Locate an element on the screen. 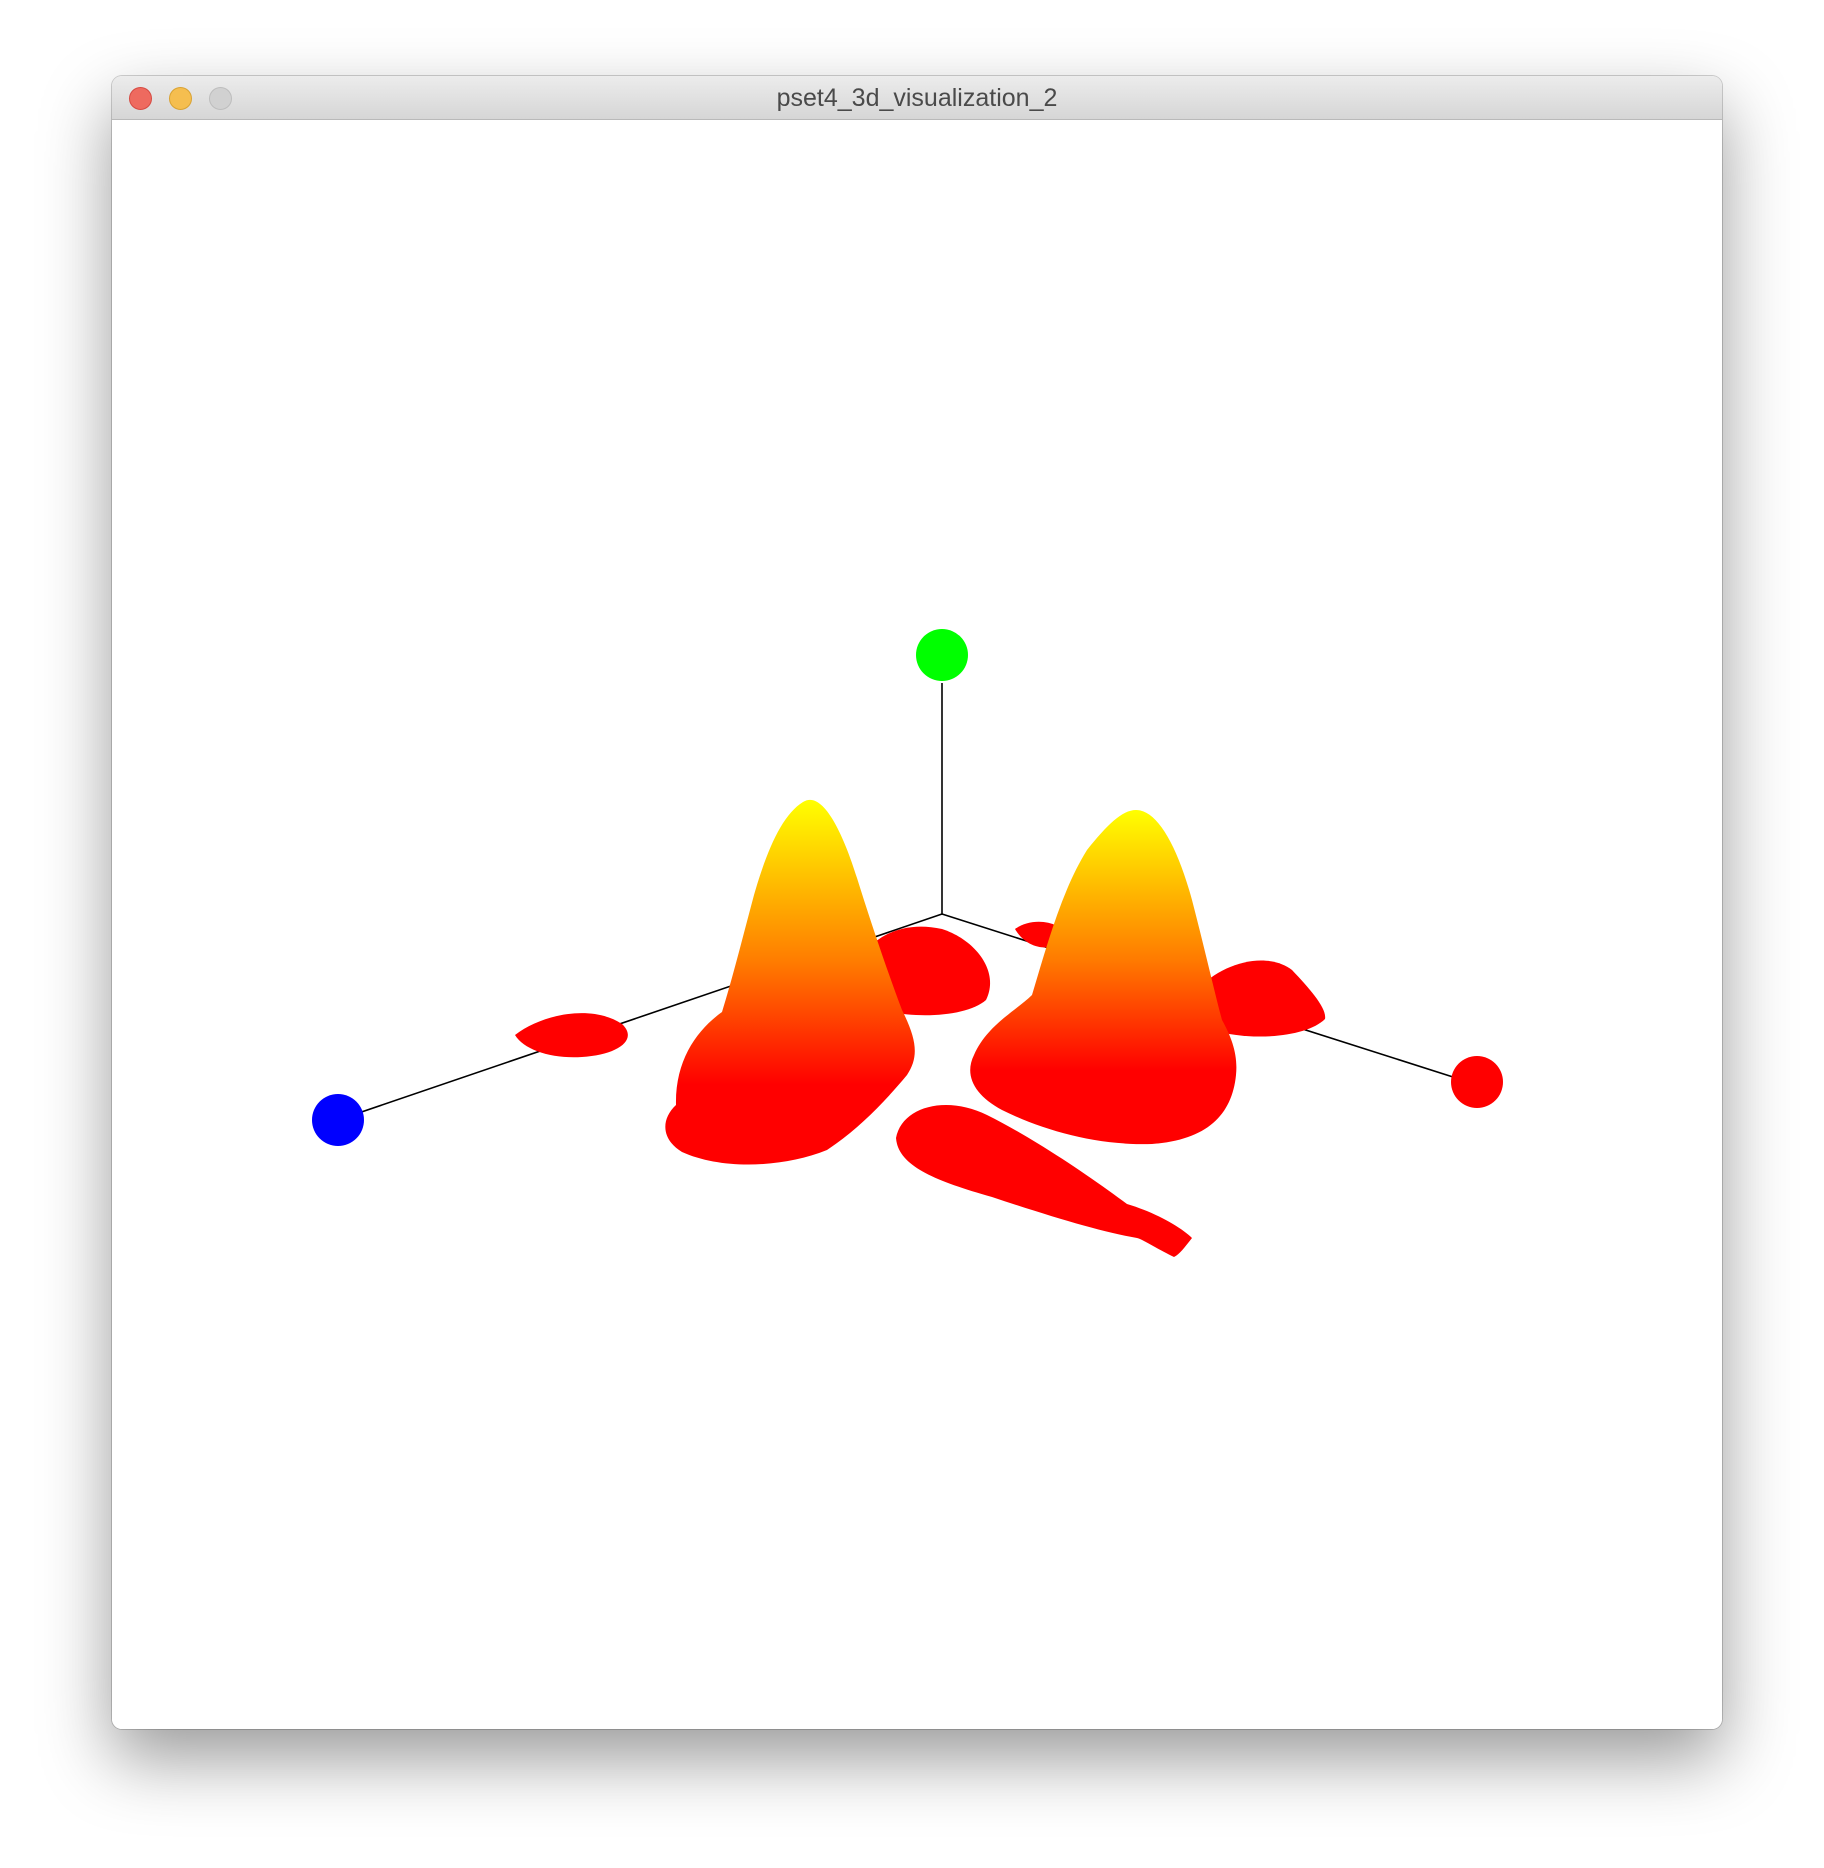 The width and height of the screenshot is (1824, 1868). zoom-button is located at coordinates (220, 98).